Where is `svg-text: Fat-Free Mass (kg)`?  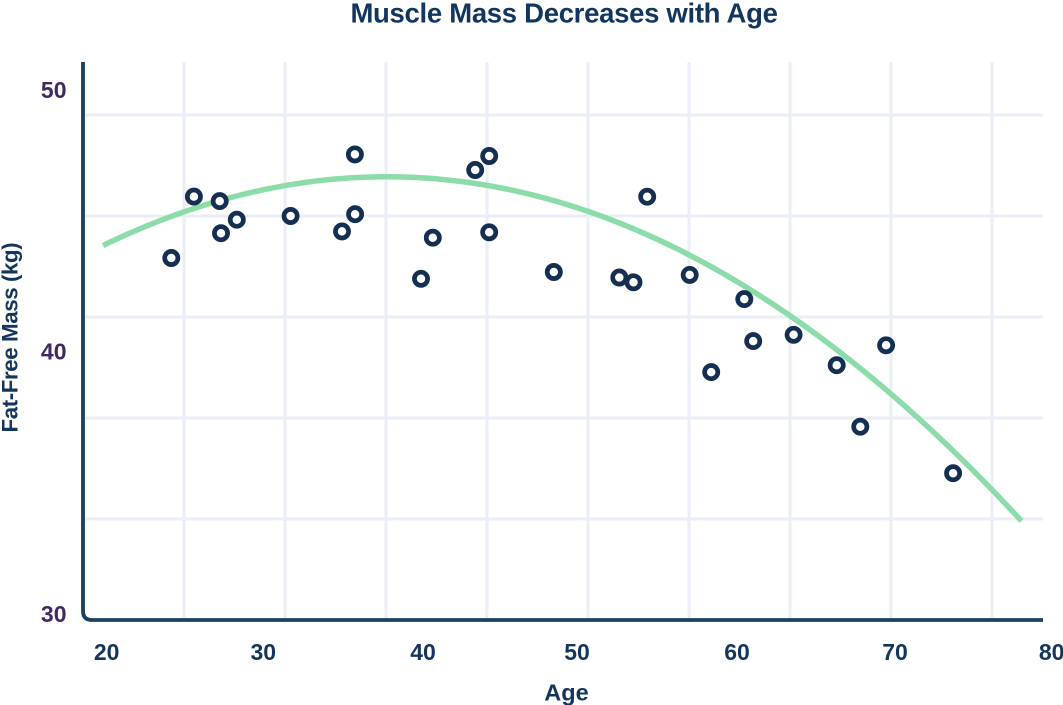 svg-text: Fat-Free Mass (kg) is located at coordinates (11, 338).